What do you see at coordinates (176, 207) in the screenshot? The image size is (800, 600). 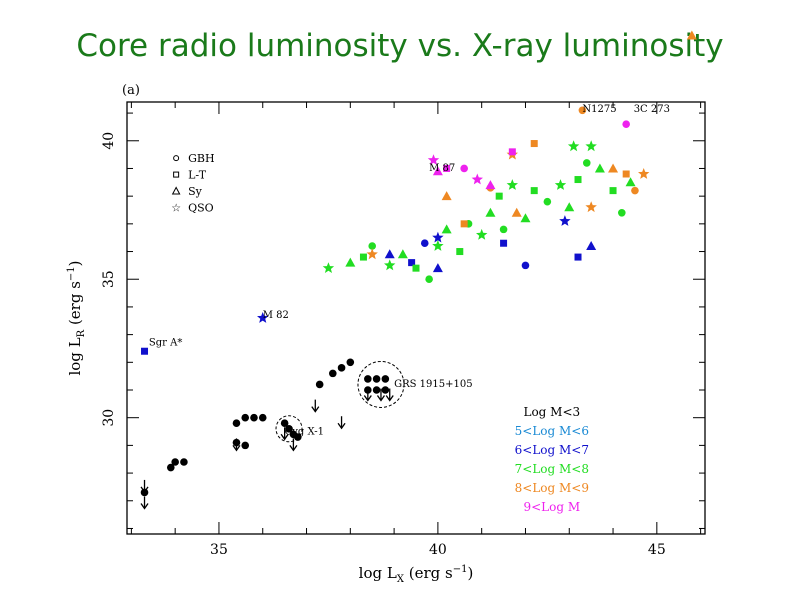 I see `legend-marker: ☆` at bounding box center [176, 207].